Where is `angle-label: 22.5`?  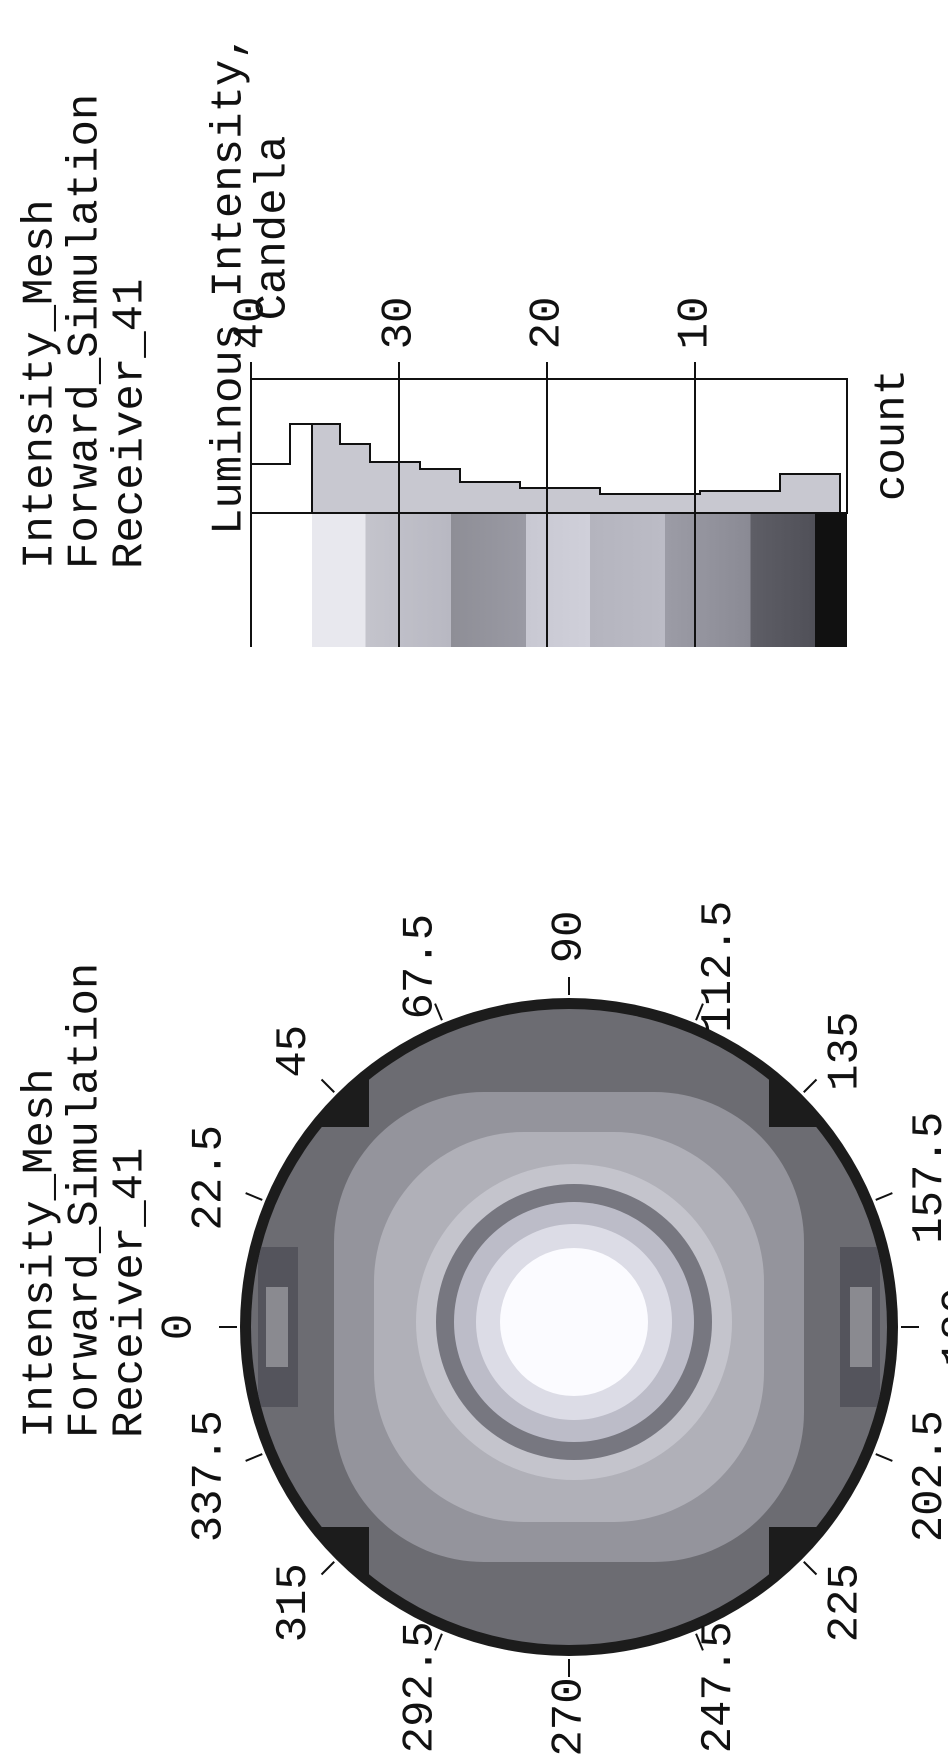 angle-label: 22.5 is located at coordinates (209, 1178).